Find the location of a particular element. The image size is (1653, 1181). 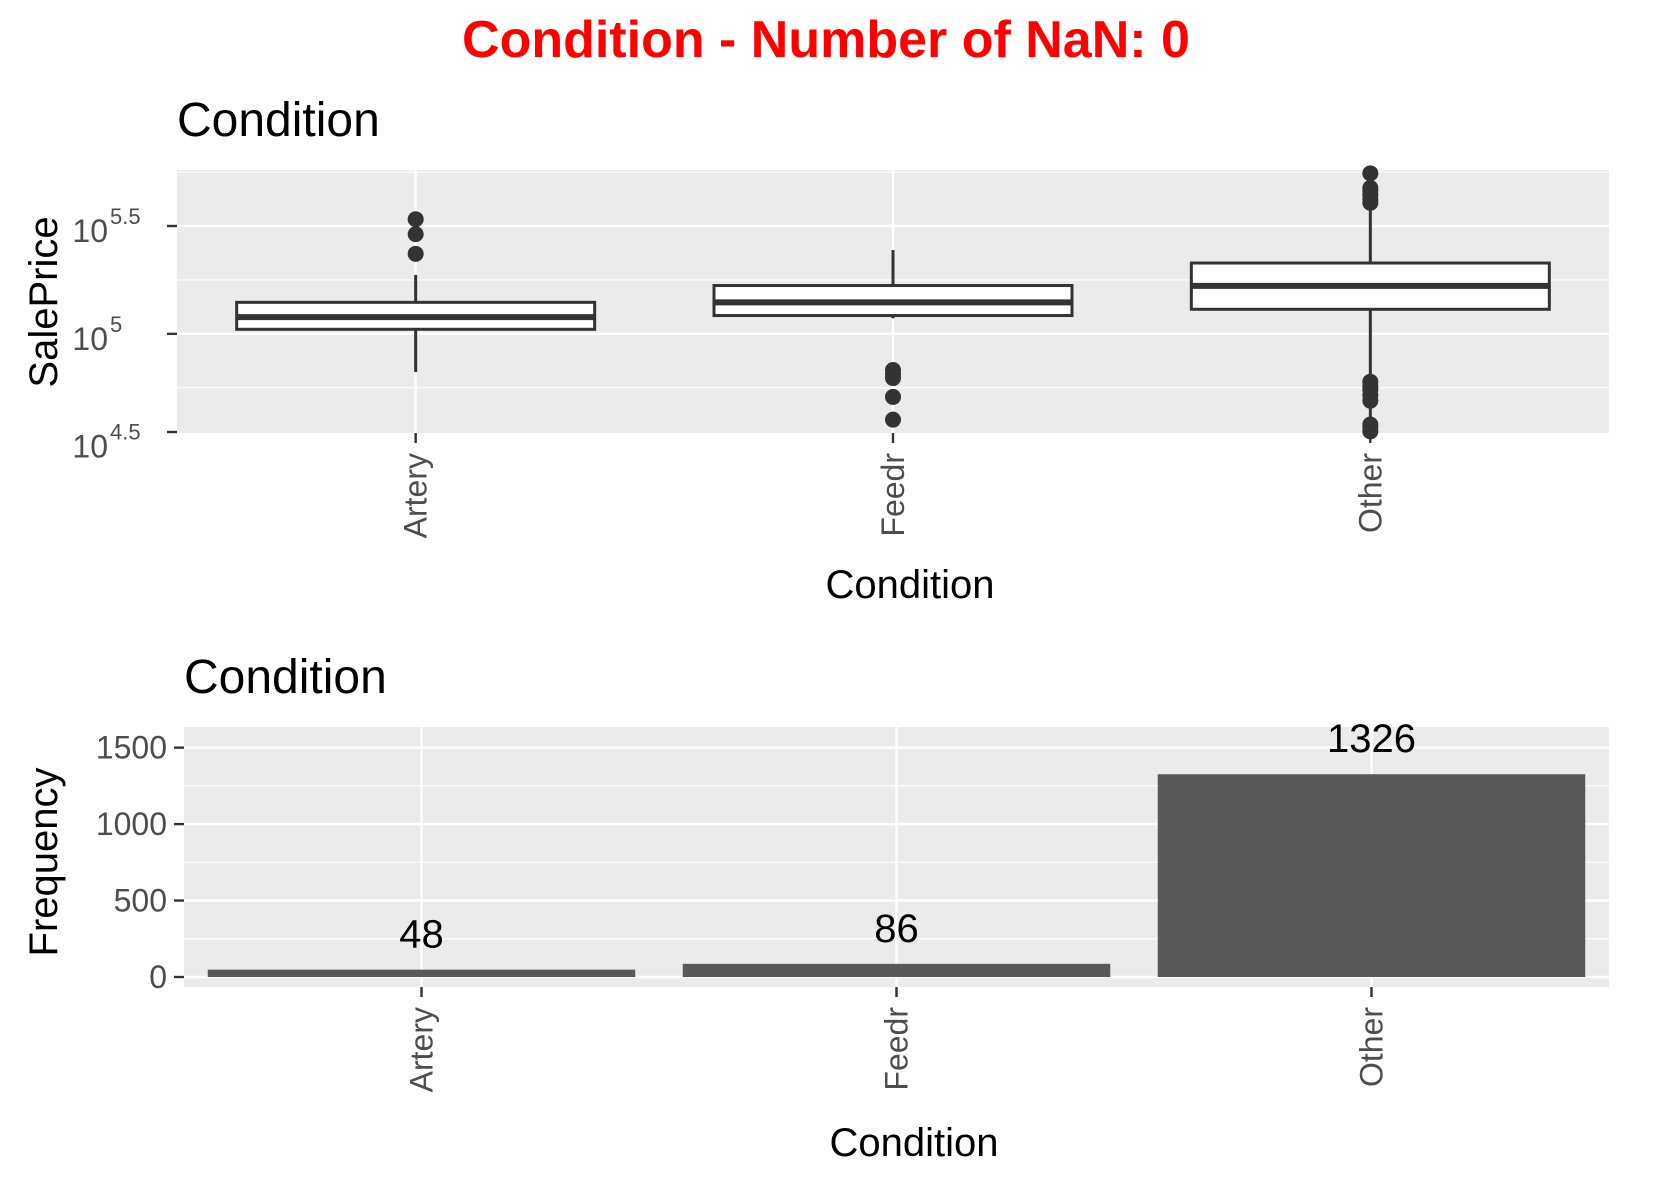

boxplot-x-tick-label-artery: Artery is located at coordinates (416, 495).